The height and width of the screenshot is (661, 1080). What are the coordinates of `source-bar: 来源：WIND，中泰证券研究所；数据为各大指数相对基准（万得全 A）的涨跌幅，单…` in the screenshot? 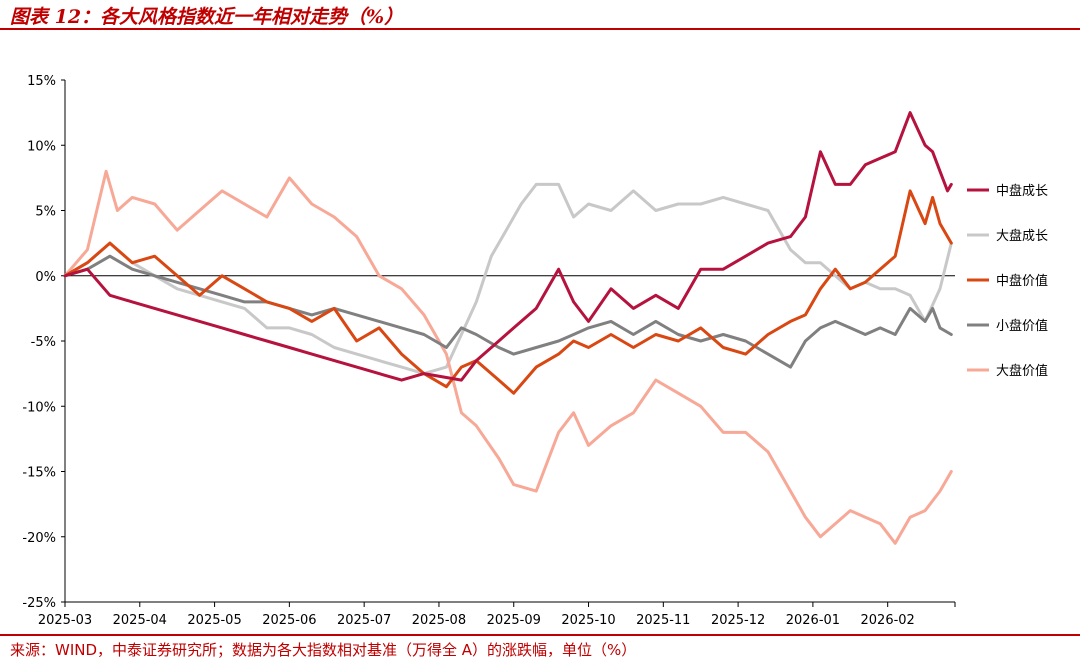 It's located at (540, 647).